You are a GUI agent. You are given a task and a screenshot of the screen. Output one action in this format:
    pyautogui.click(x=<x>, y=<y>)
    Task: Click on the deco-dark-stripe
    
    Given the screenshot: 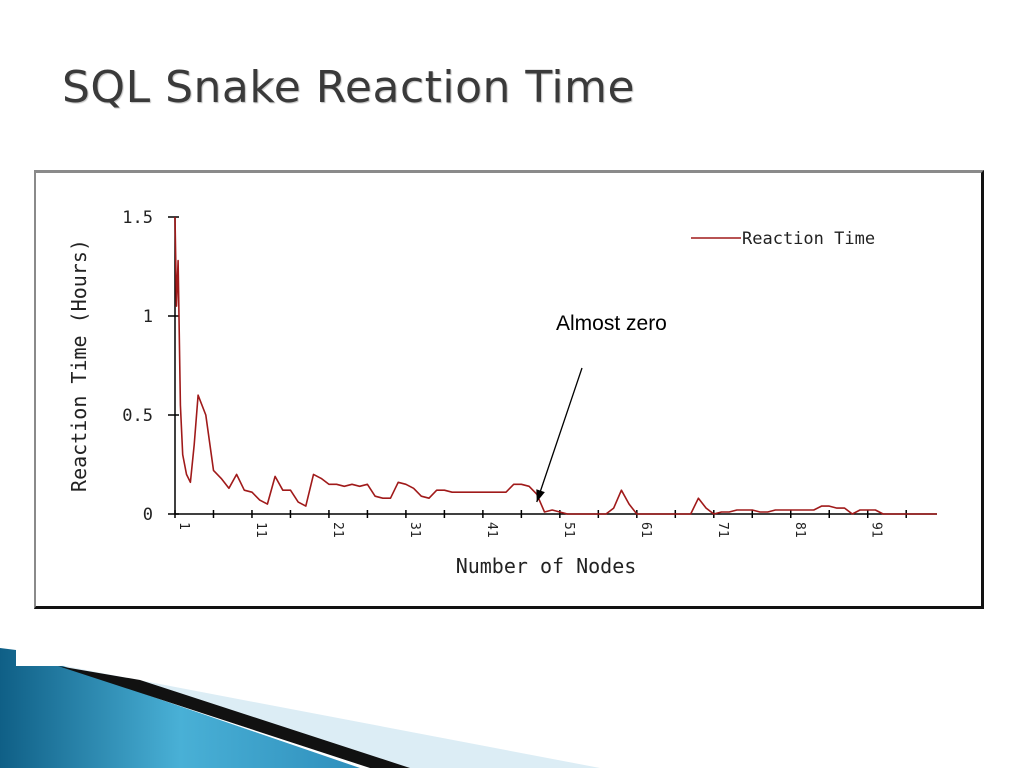 What is the action you would take?
    pyautogui.click(x=234, y=717)
    